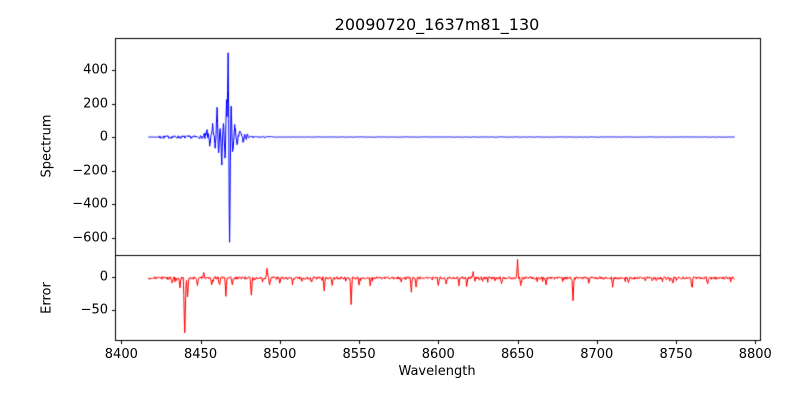  What do you see at coordinates (90, 204) in the screenshot?
I see `spectrum-y-tick-label: −400` at bounding box center [90, 204].